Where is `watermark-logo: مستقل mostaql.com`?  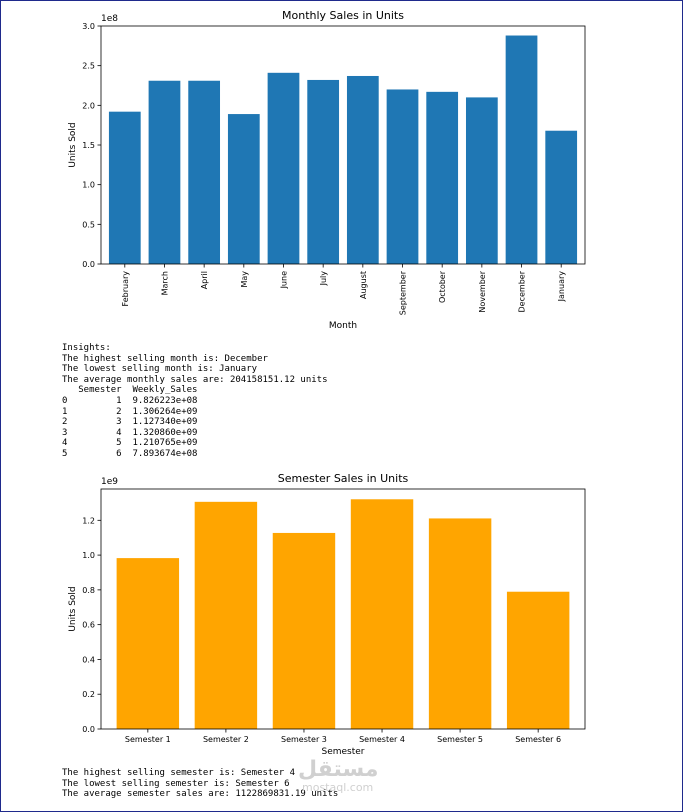
watermark-logo: مستقل mostaql.com is located at coordinates (338, 776).